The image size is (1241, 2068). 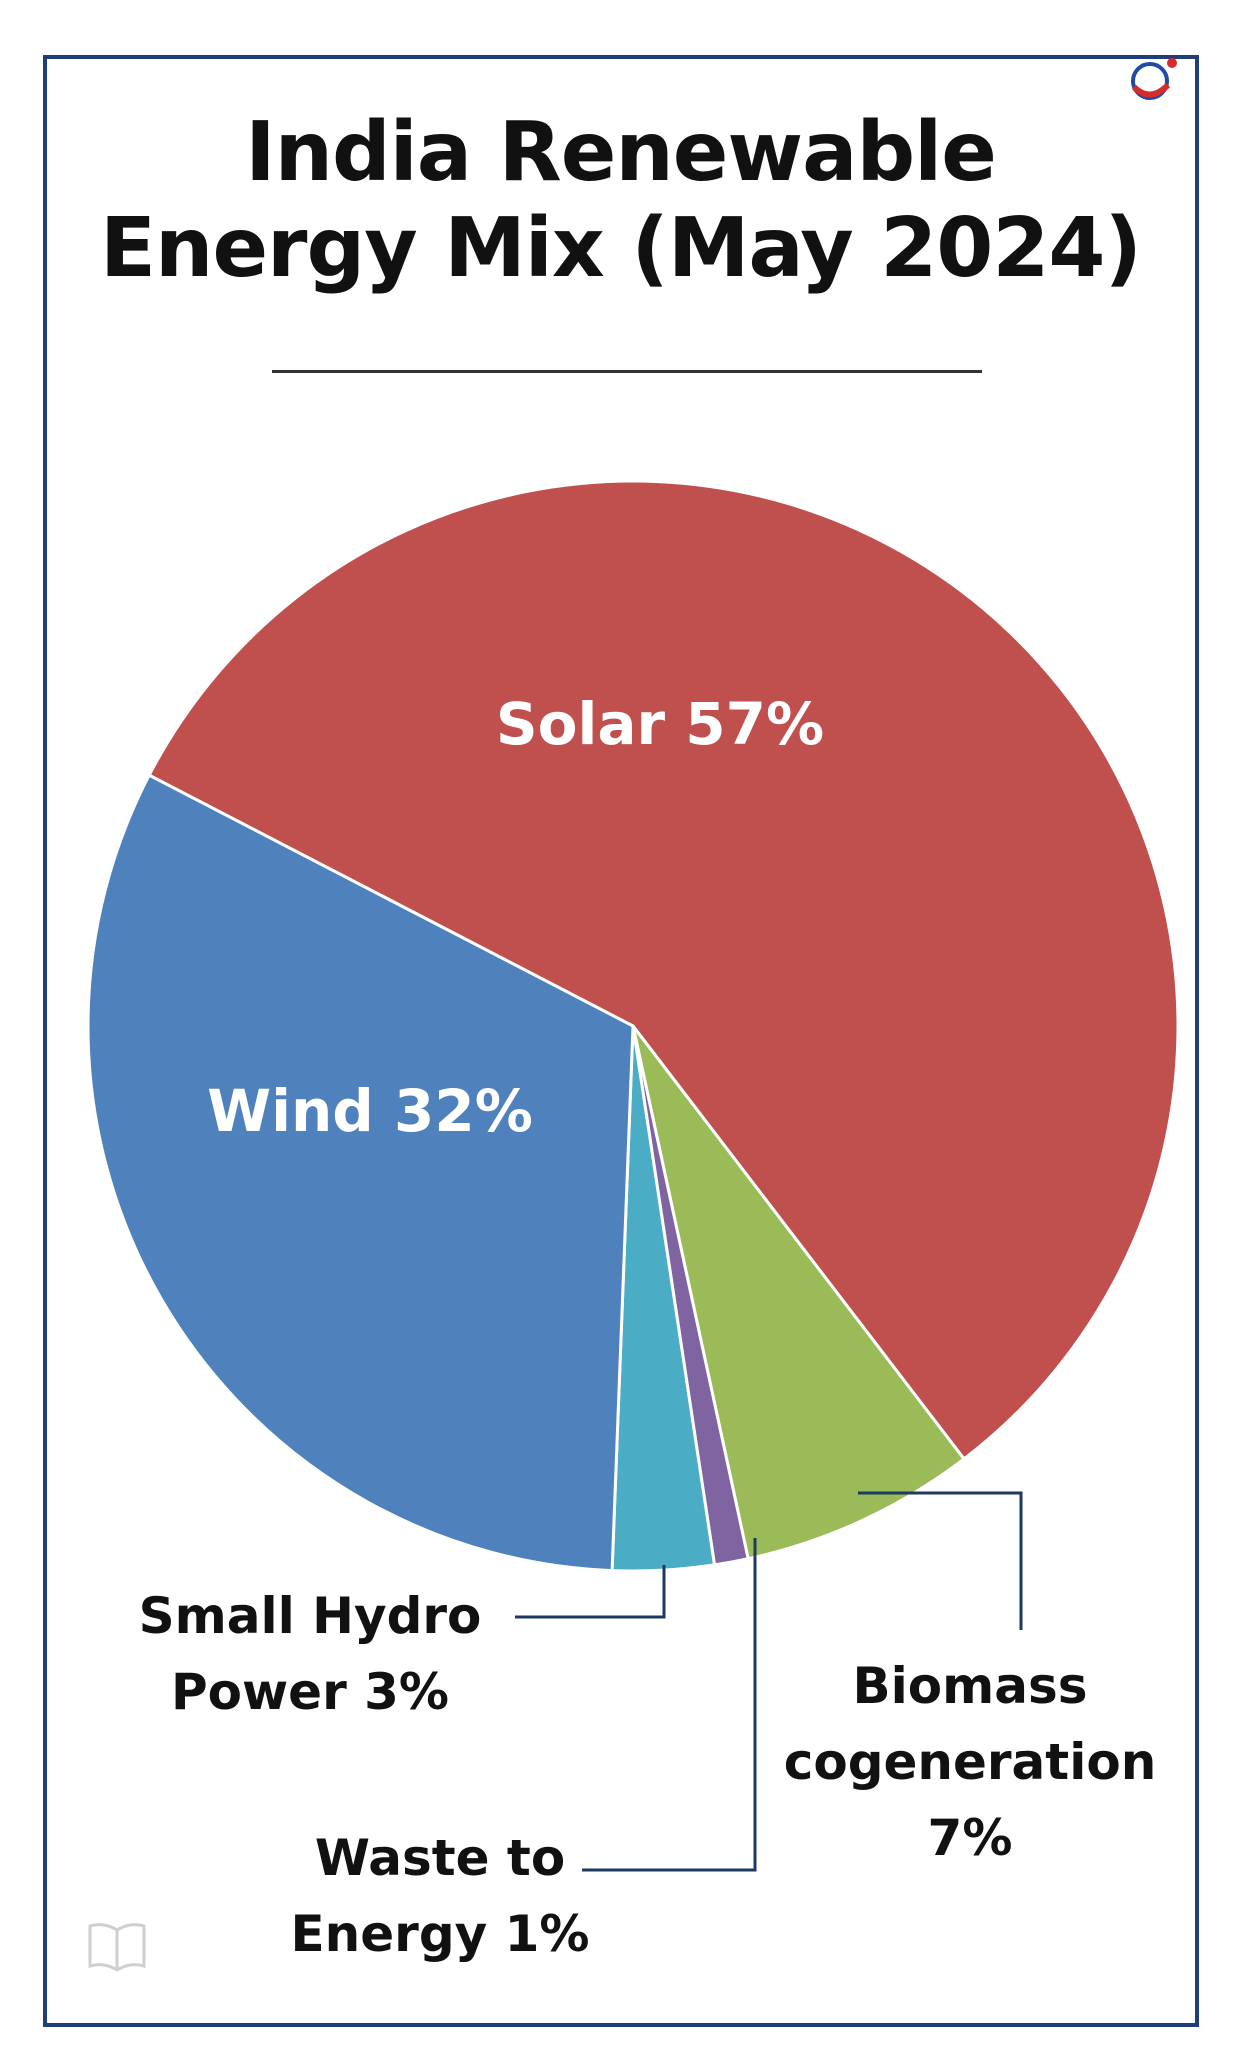 I want to click on leader-line-small-hydro, so click(x=590, y=1592).